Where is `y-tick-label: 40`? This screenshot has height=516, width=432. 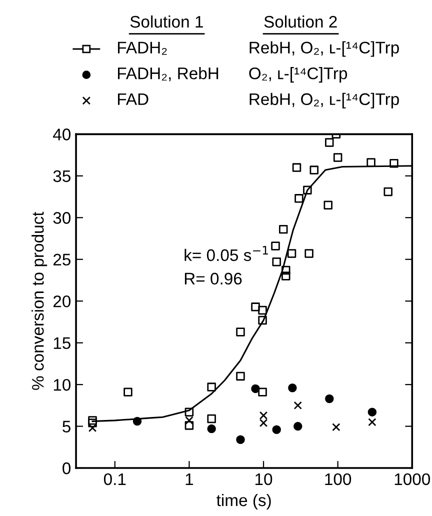
y-tick-label: 40 is located at coordinates (62, 134).